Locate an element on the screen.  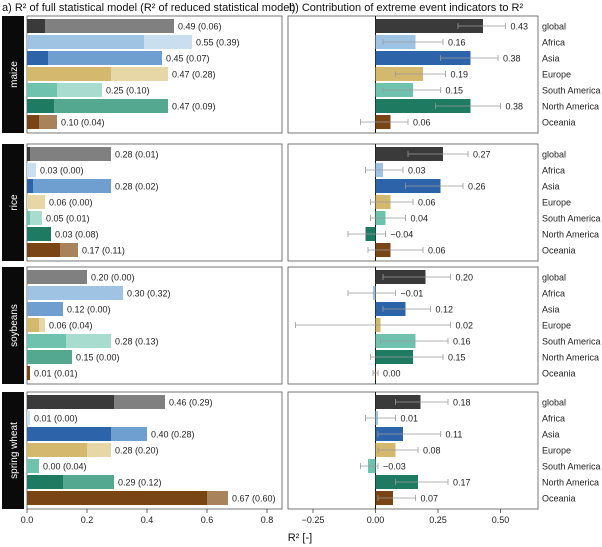
bar-value-label: 0.29 (0.12) is located at coordinates (140, 483).